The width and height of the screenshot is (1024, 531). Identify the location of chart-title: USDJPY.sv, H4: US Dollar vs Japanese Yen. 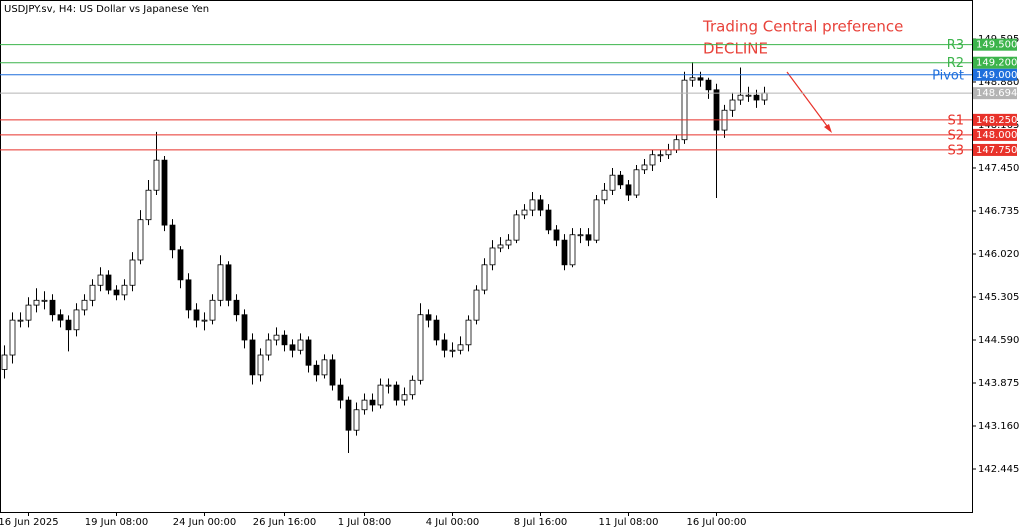
(106, 9).